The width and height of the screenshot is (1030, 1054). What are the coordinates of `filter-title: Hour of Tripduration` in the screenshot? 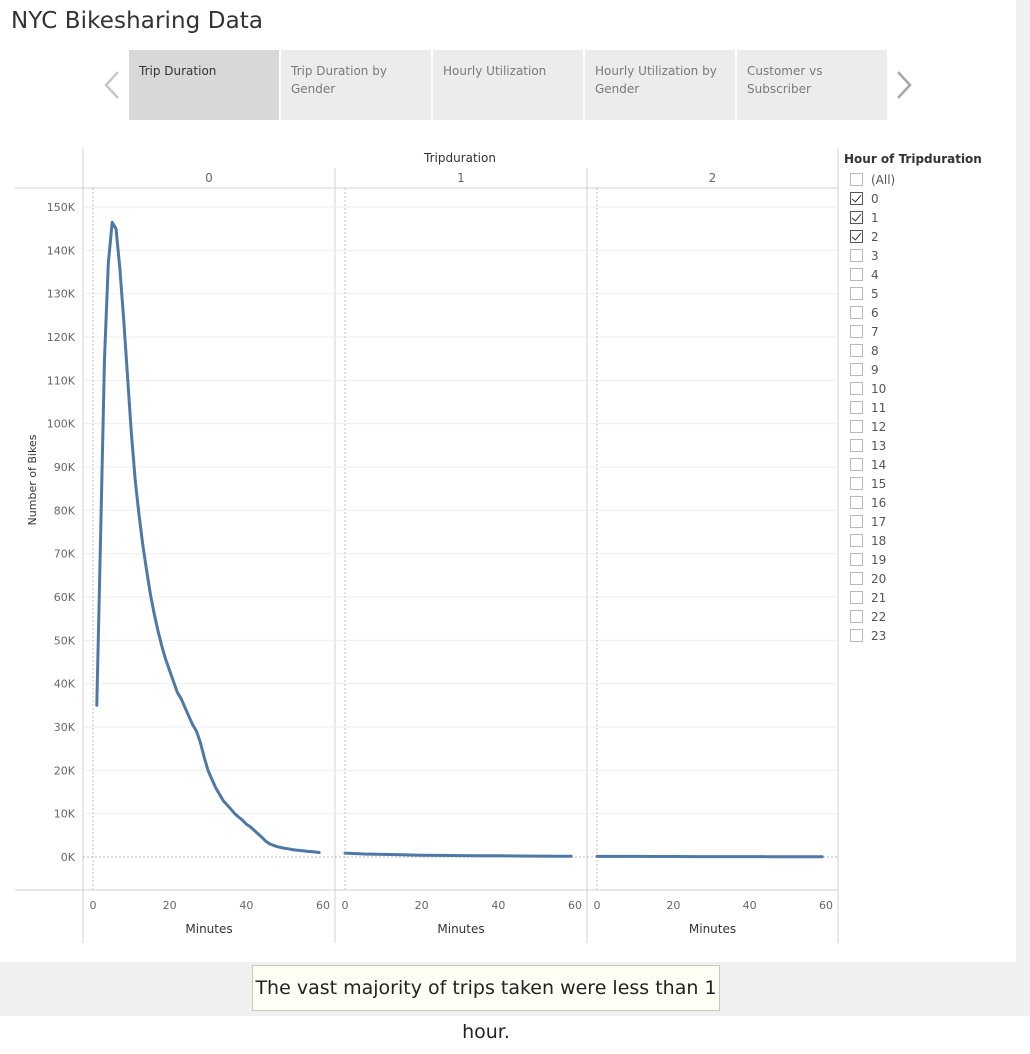 It's located at (929, 161).